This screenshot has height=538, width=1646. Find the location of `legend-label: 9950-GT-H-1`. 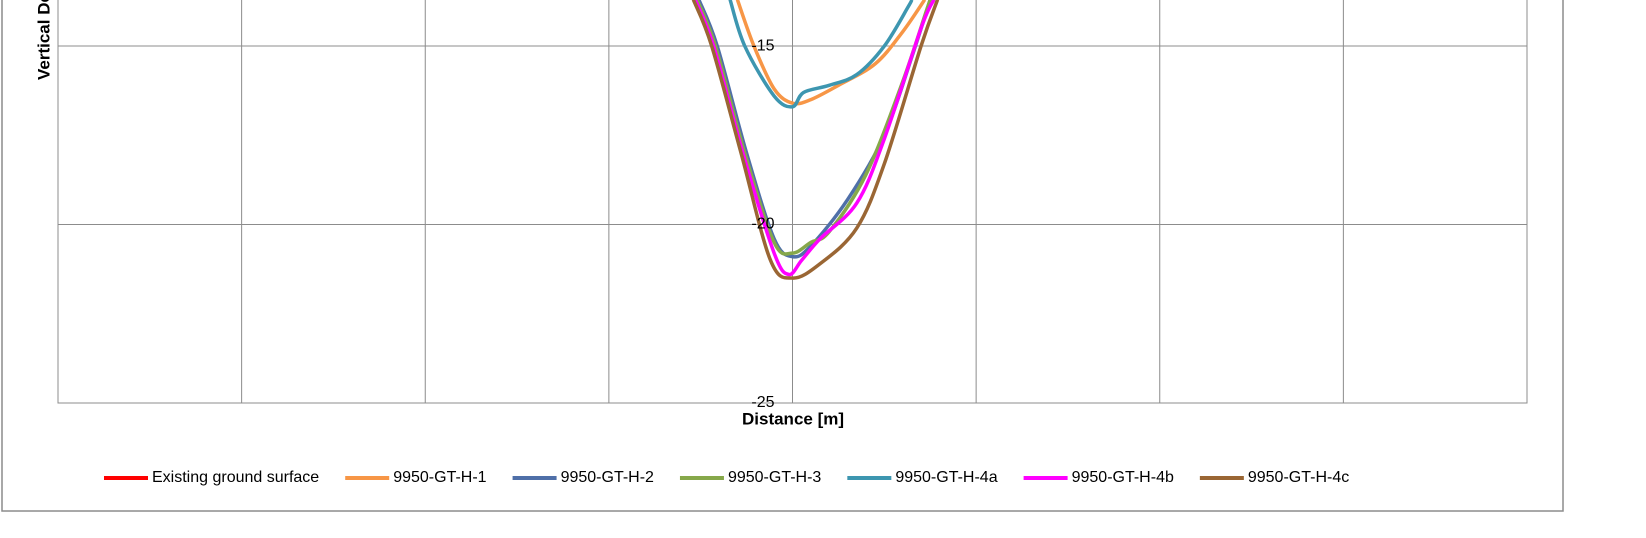

legend-label: 9950-GT-H-1 is located at coordinates (439, 477).